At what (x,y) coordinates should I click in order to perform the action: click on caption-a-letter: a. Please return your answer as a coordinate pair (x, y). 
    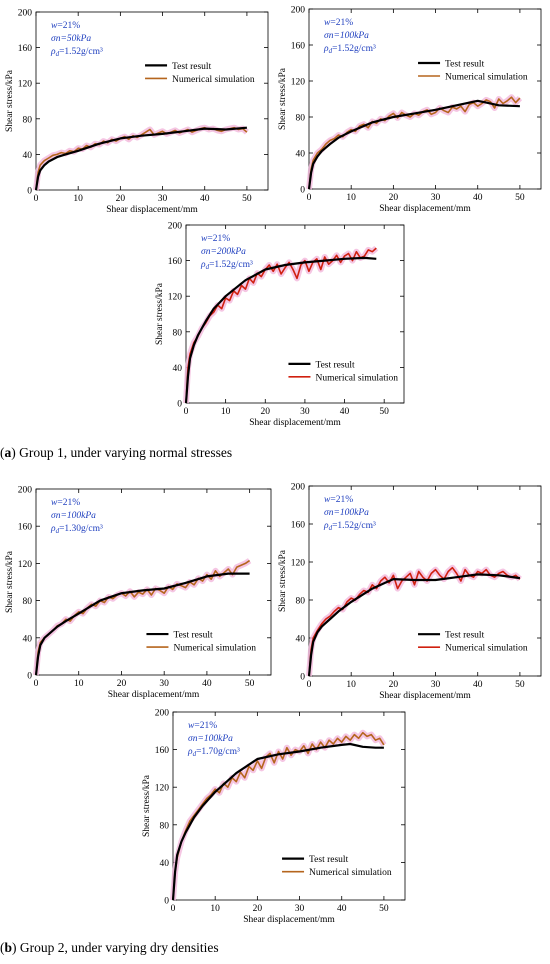
    Looking at the image, I should click on (8, 452).